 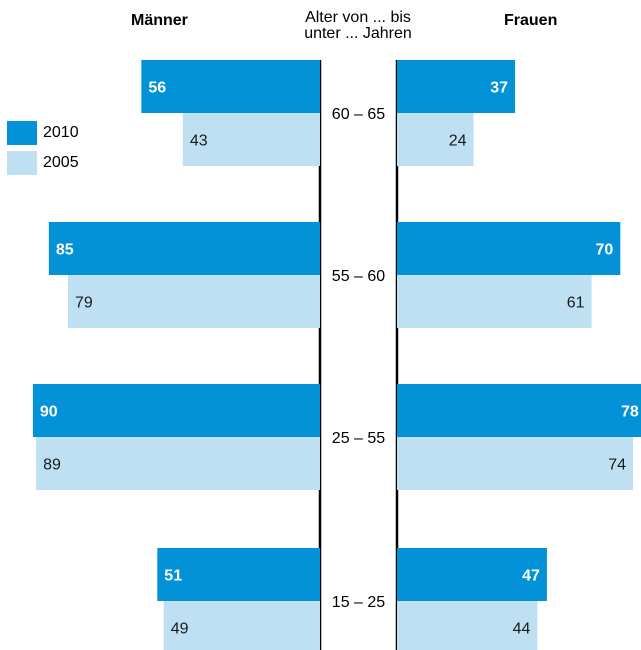 I want to click on legend-item-2010: 2010, so click(x=43, y=133).